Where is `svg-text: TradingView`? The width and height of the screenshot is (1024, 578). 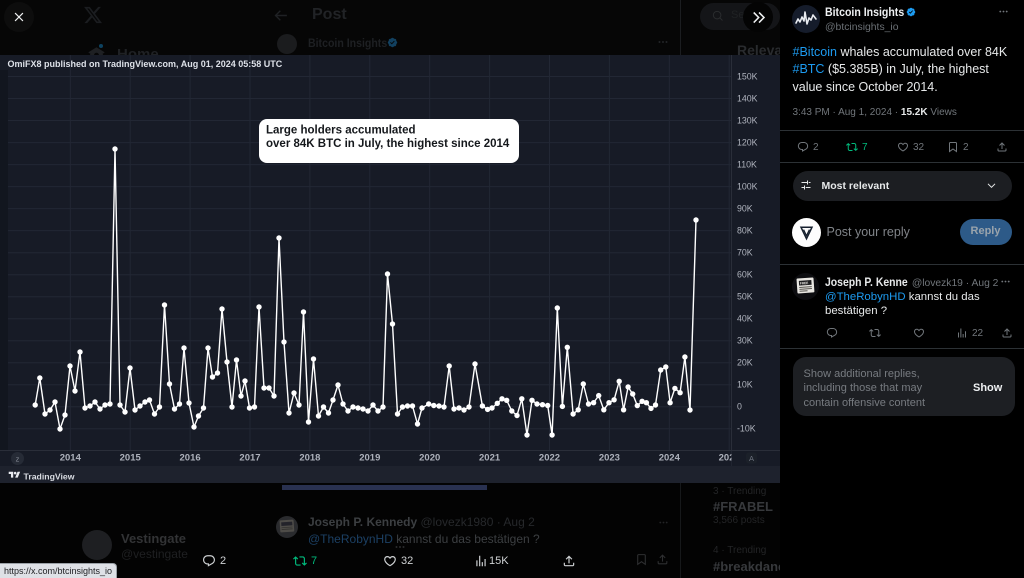
svg-text: TradingView is located at coordinates (49, 476).